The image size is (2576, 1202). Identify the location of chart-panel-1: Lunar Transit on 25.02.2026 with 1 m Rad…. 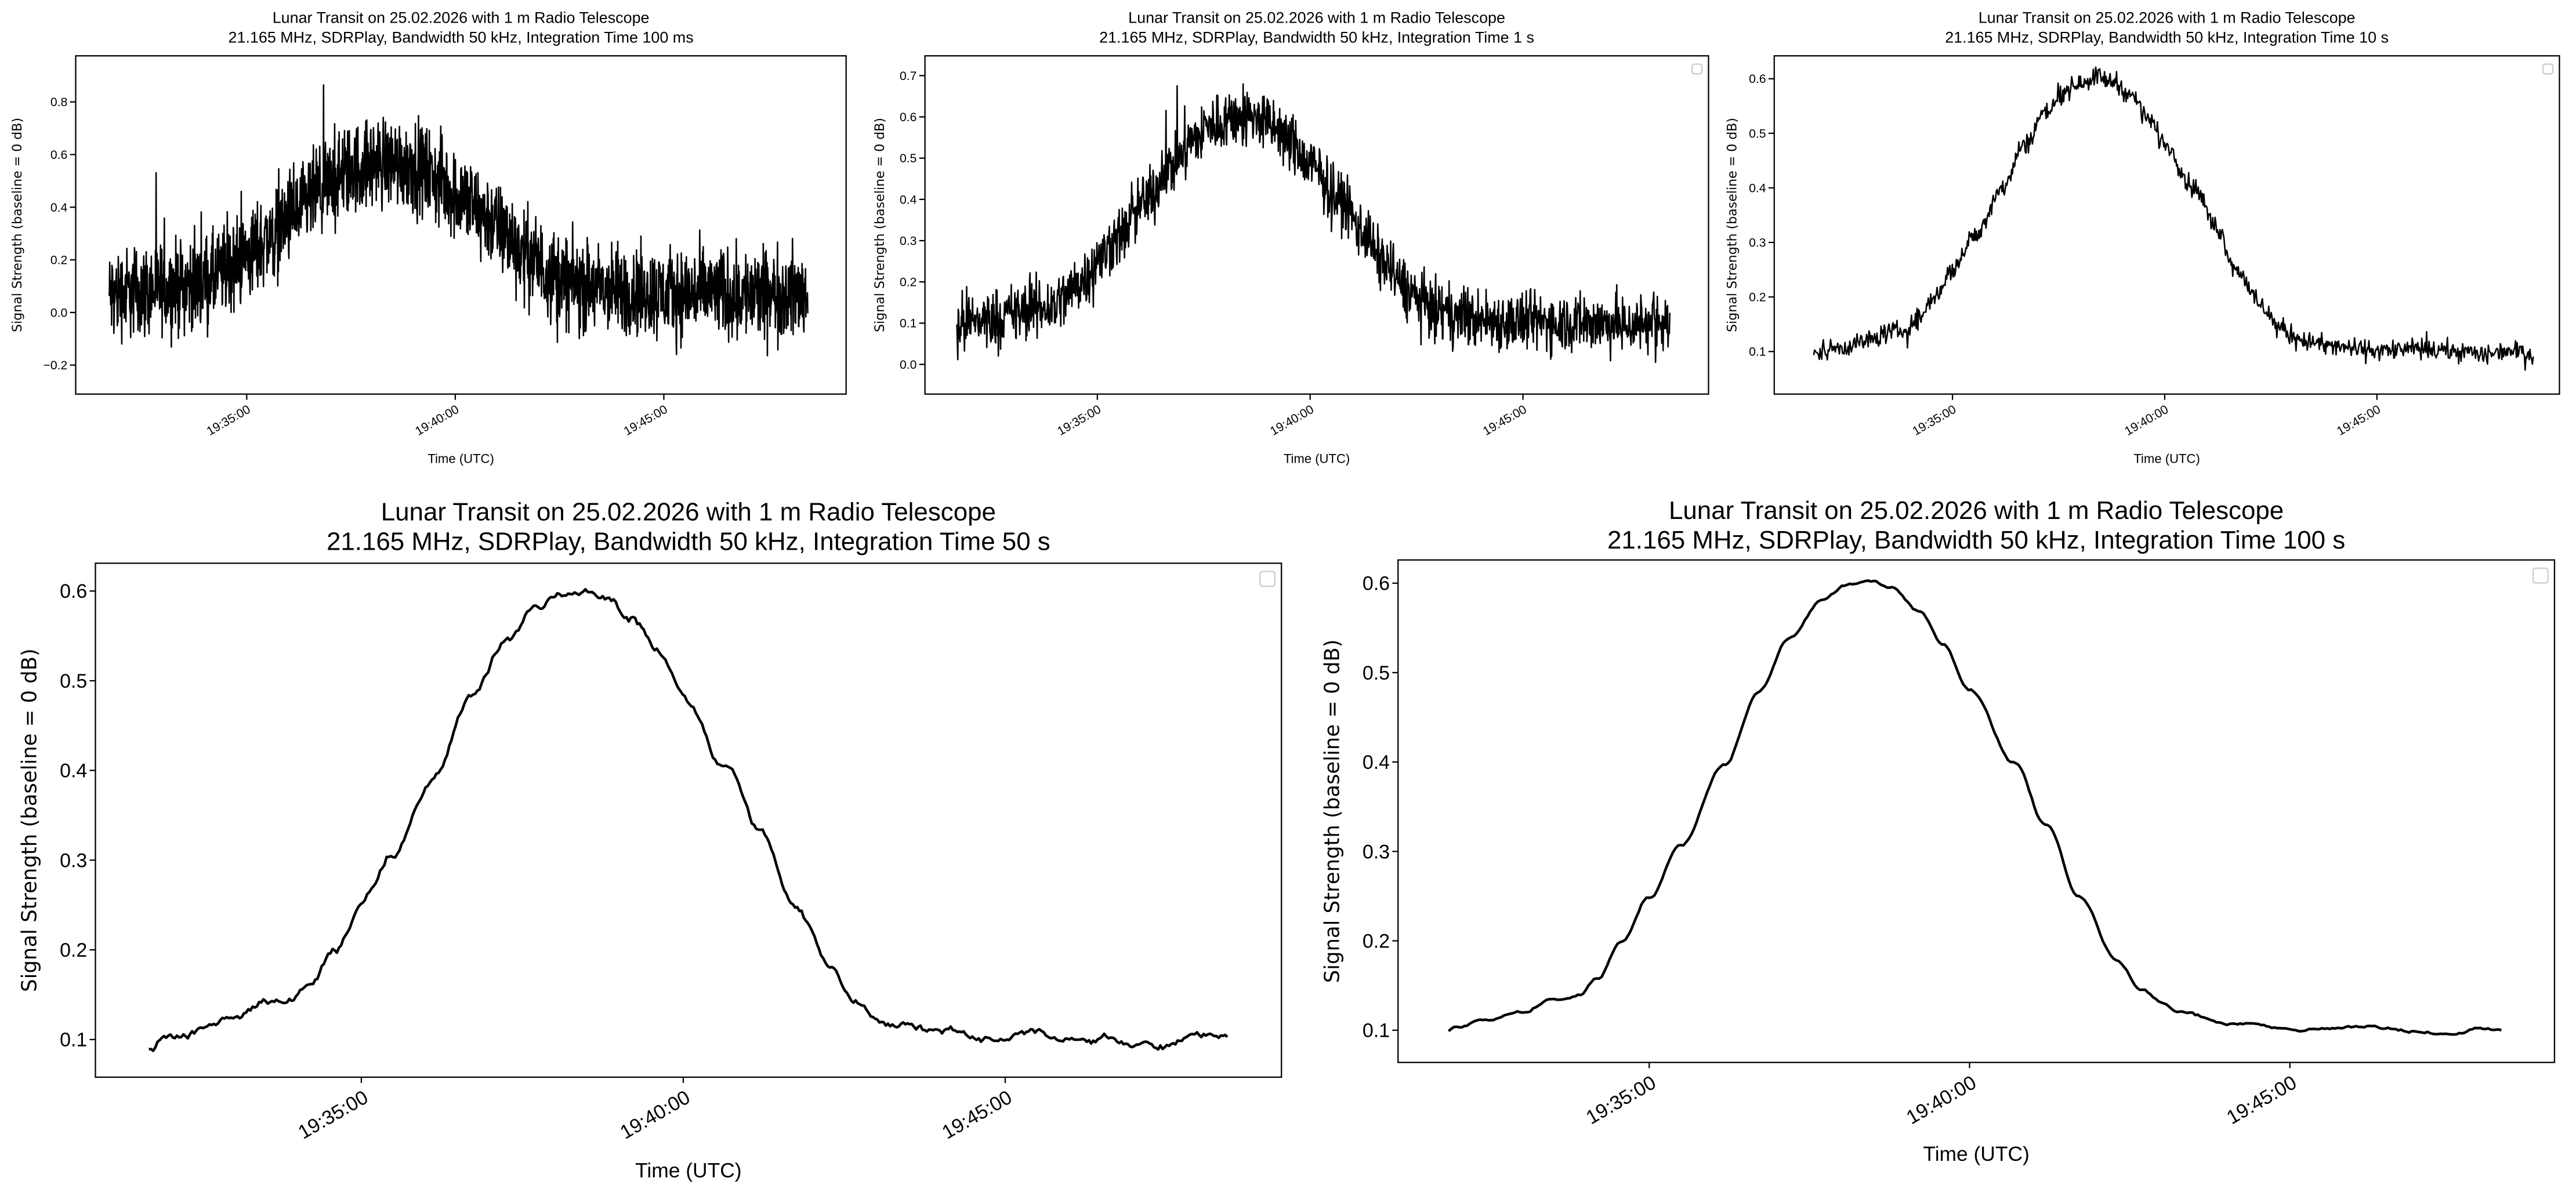
(429, 237).